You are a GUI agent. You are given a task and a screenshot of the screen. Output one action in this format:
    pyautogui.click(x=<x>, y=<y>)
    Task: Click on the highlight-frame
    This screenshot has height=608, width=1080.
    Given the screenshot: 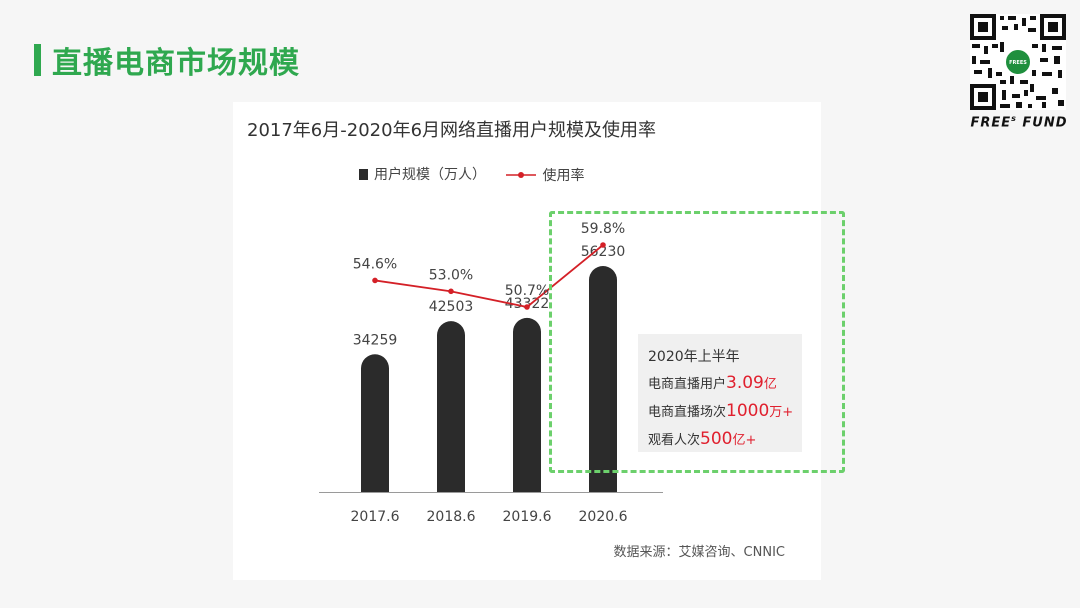 What is the action you would take?
    pyautogui.click(x=697, y=342)
    